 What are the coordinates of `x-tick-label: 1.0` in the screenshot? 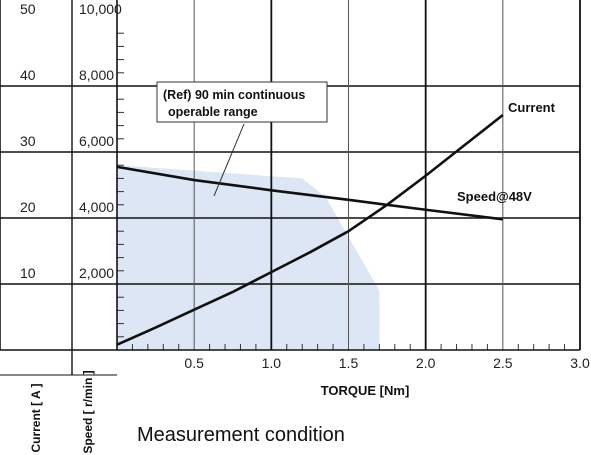 It's located at (272, 363).